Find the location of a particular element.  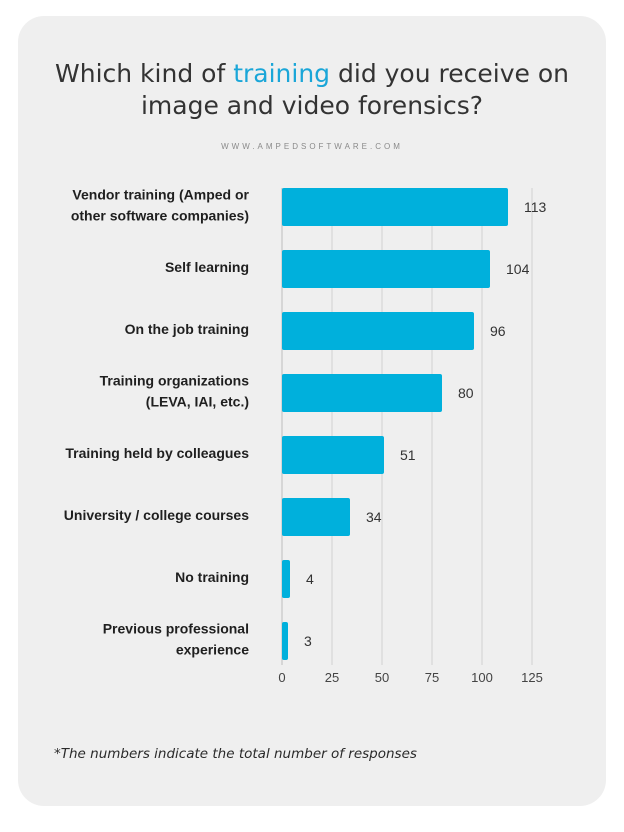

x-tick-label: 75 is located at coordinates (432, 677).